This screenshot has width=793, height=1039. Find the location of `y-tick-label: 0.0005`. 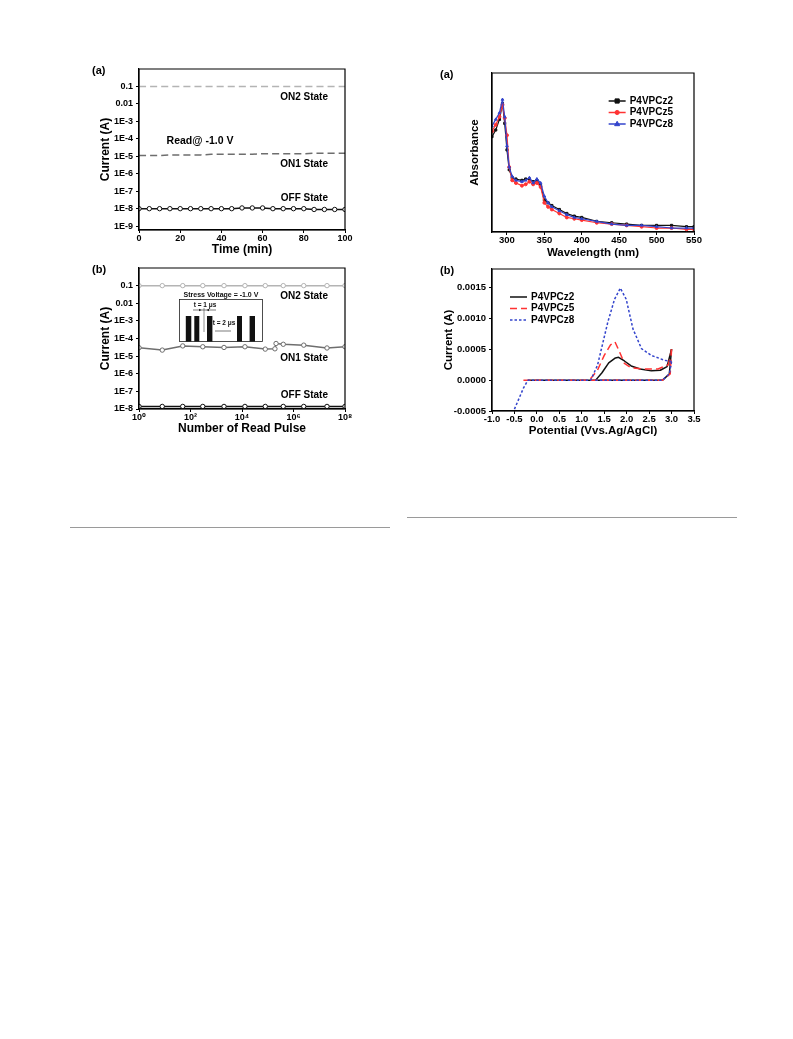

y-tick-label: 0.0005 is located at coordinates (471, 348).